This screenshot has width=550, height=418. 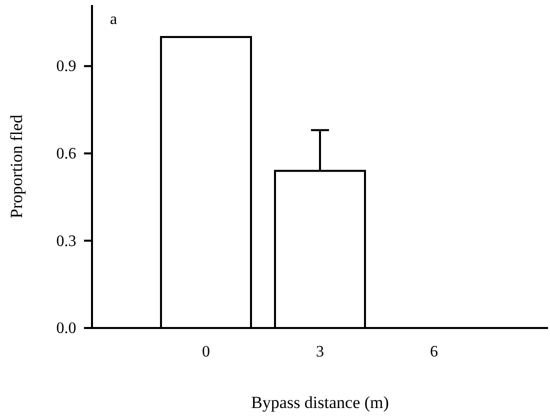 I want to click on y-tick-label: 0.0, so click(x=66, y=329).